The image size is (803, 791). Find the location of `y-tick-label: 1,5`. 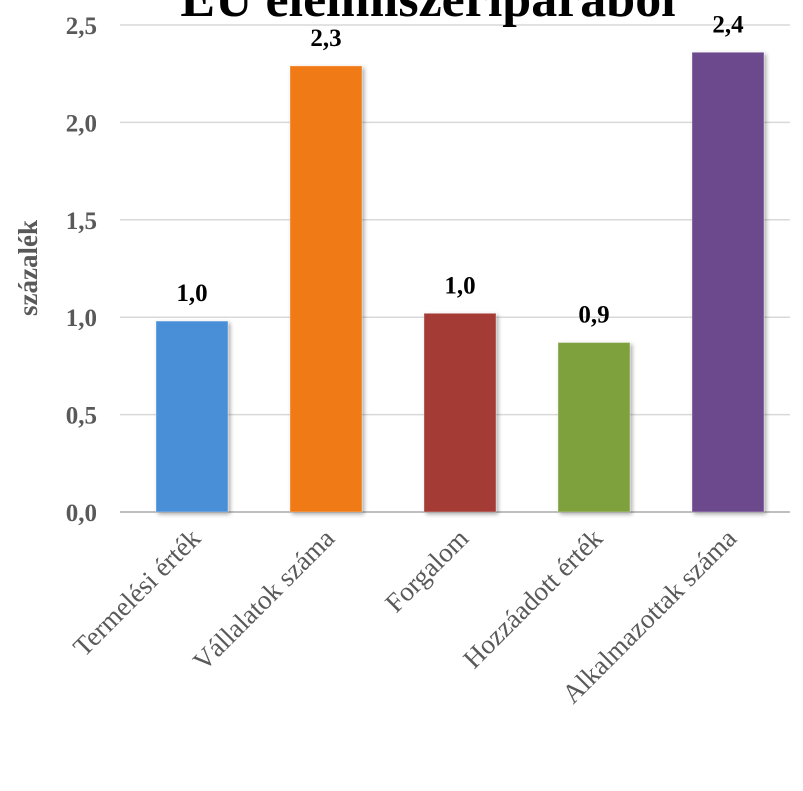

y-tick-label: 1,5 is located at coordinates (81, 221).